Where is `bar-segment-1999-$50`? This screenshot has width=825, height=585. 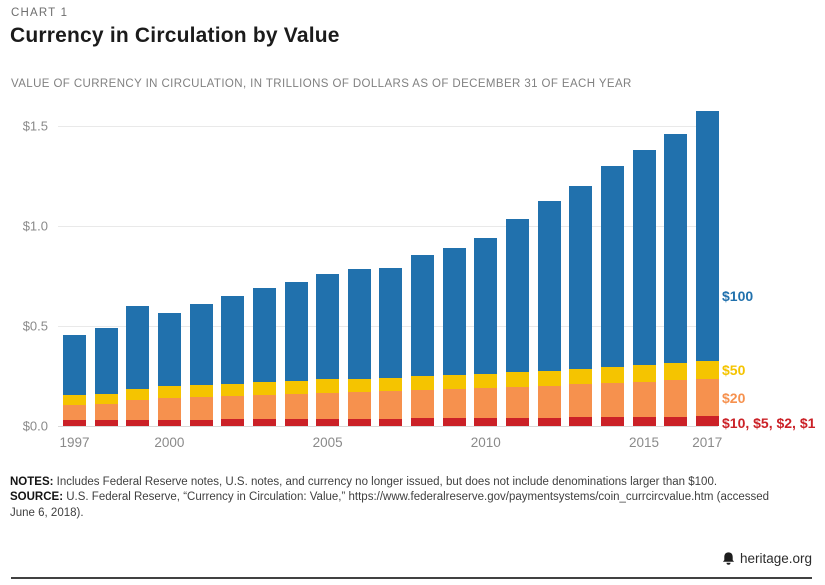 bar-segment-1999-$50 is located at coordinates (138, 394).